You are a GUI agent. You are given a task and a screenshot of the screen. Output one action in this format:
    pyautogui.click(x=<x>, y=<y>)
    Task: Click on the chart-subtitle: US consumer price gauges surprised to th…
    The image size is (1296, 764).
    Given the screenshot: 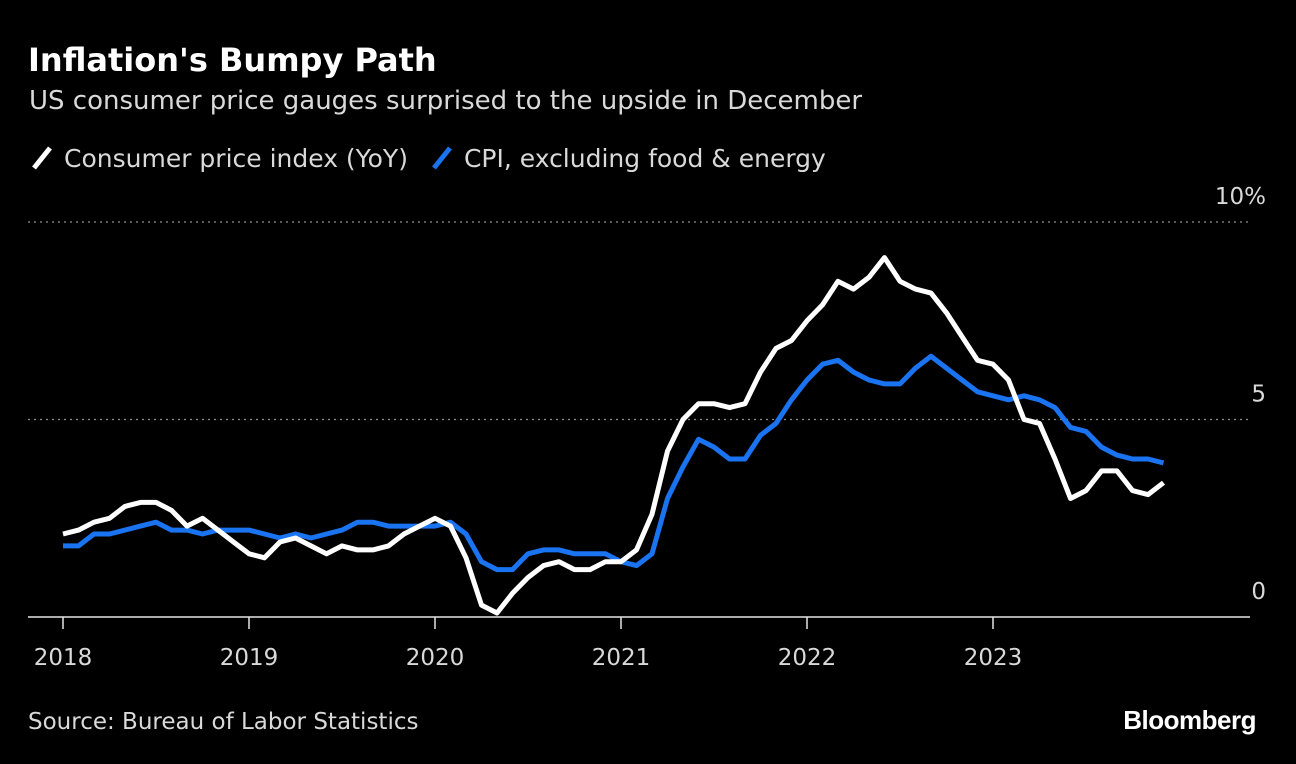 What is the action you would take?
    pyautogui.click(x=446, y=101)
    